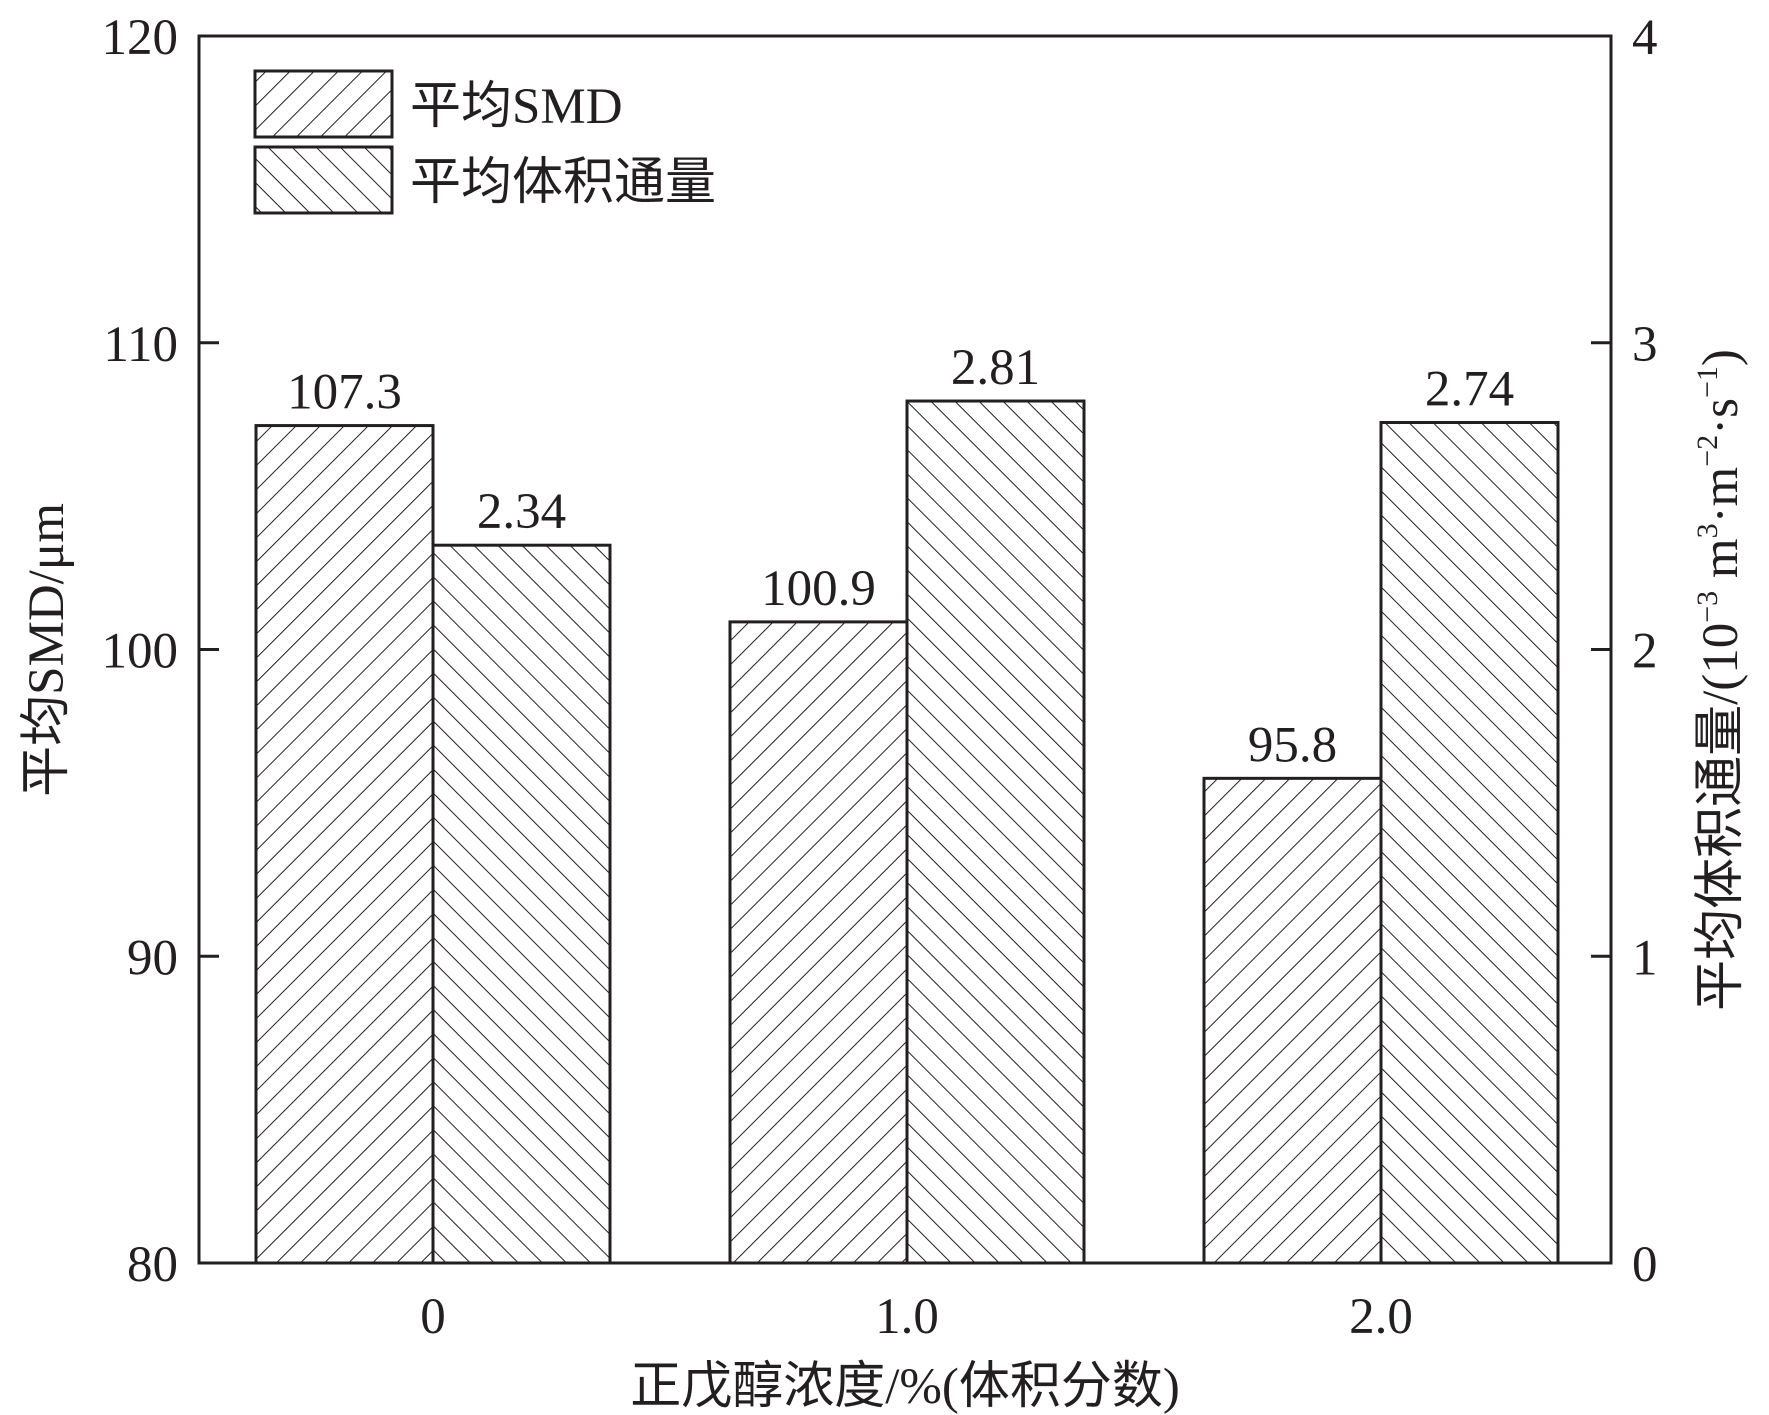 This screenshot has height=1415, width=1769. Describe the element at coordinates (152, 1265) in the screenshot. I see `left-tick-label: 80` at that location.